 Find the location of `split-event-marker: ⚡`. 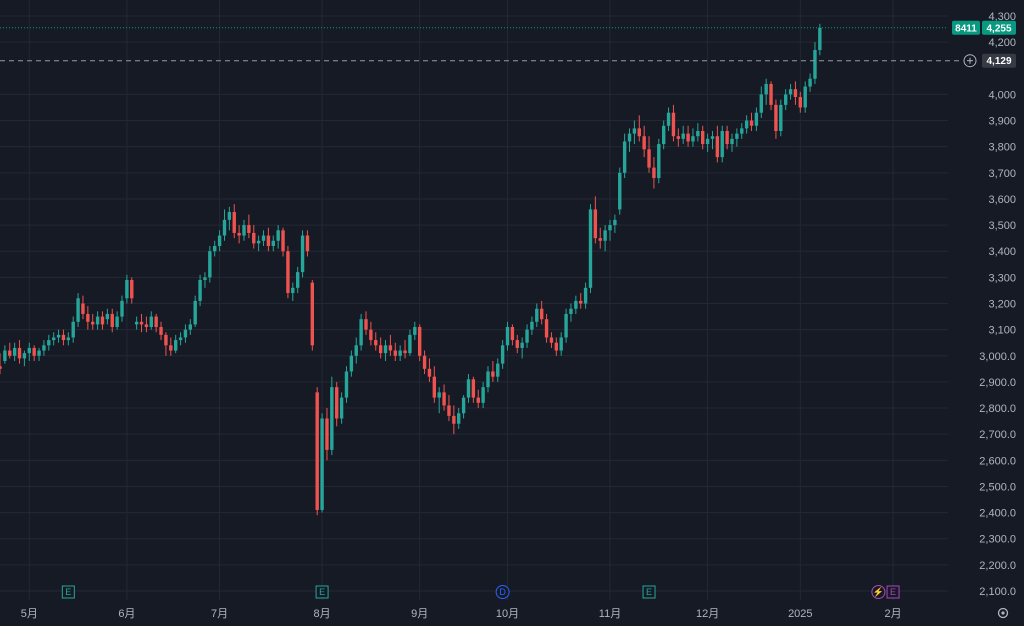

split-event-marker: ⚡ is located at coordinates (878, 592).